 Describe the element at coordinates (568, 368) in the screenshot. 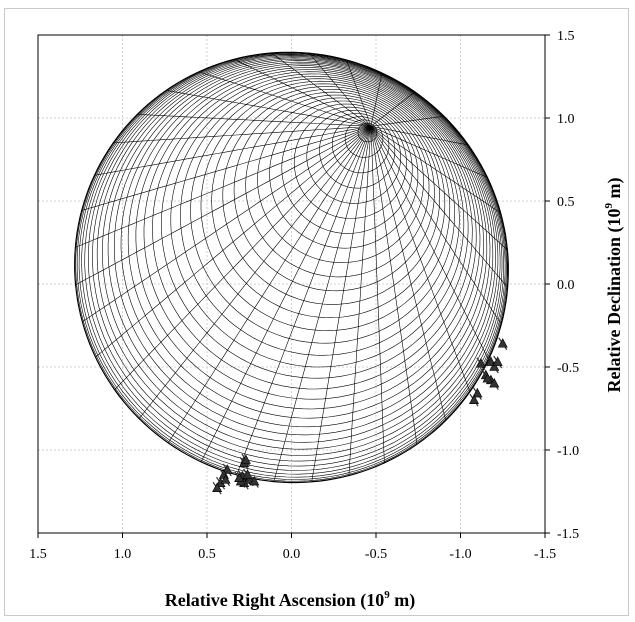

I see `y-tick-label: -0.5` at that location.